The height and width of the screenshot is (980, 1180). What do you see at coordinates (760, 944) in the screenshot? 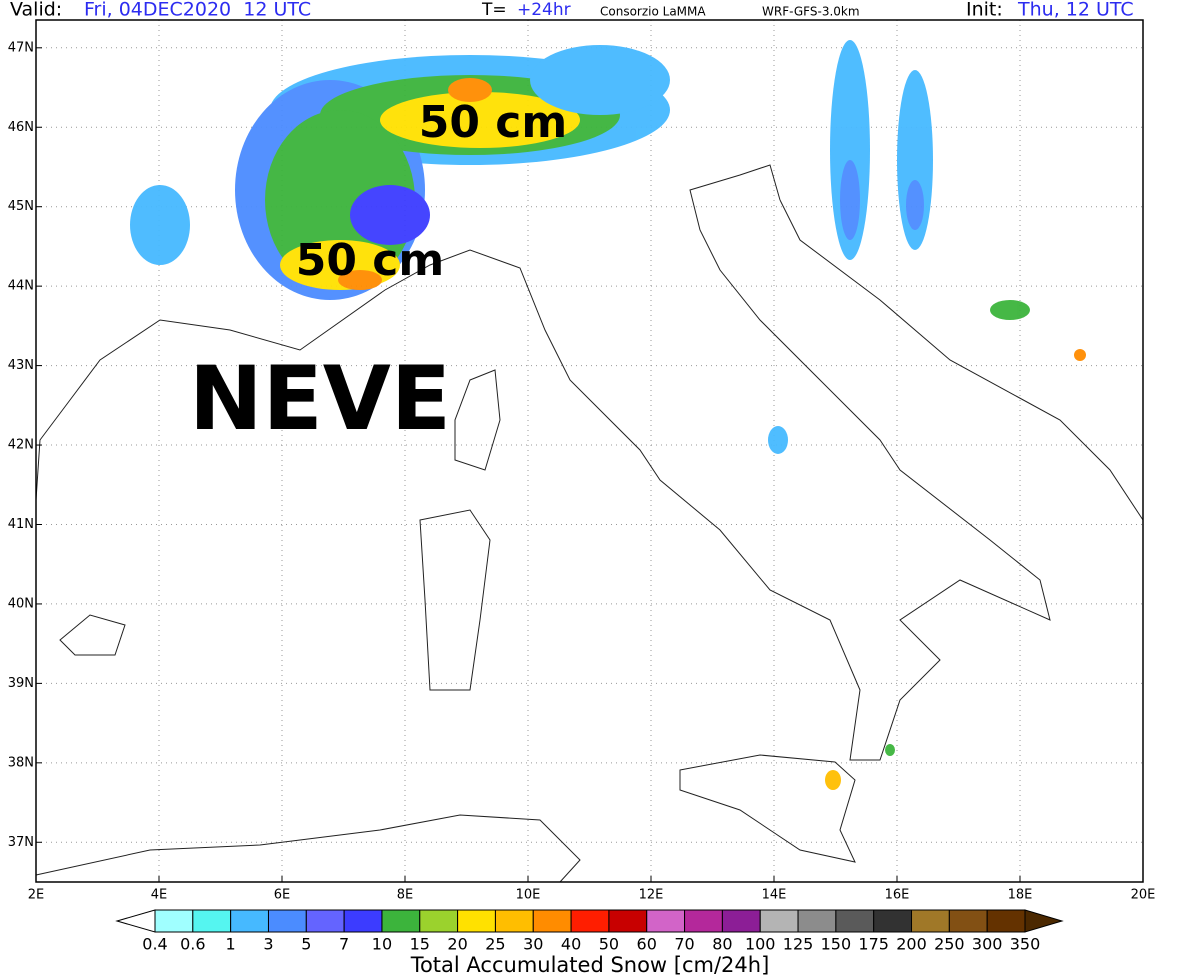
I see `colorbar-label: 100` at bounding box center [760, 944].